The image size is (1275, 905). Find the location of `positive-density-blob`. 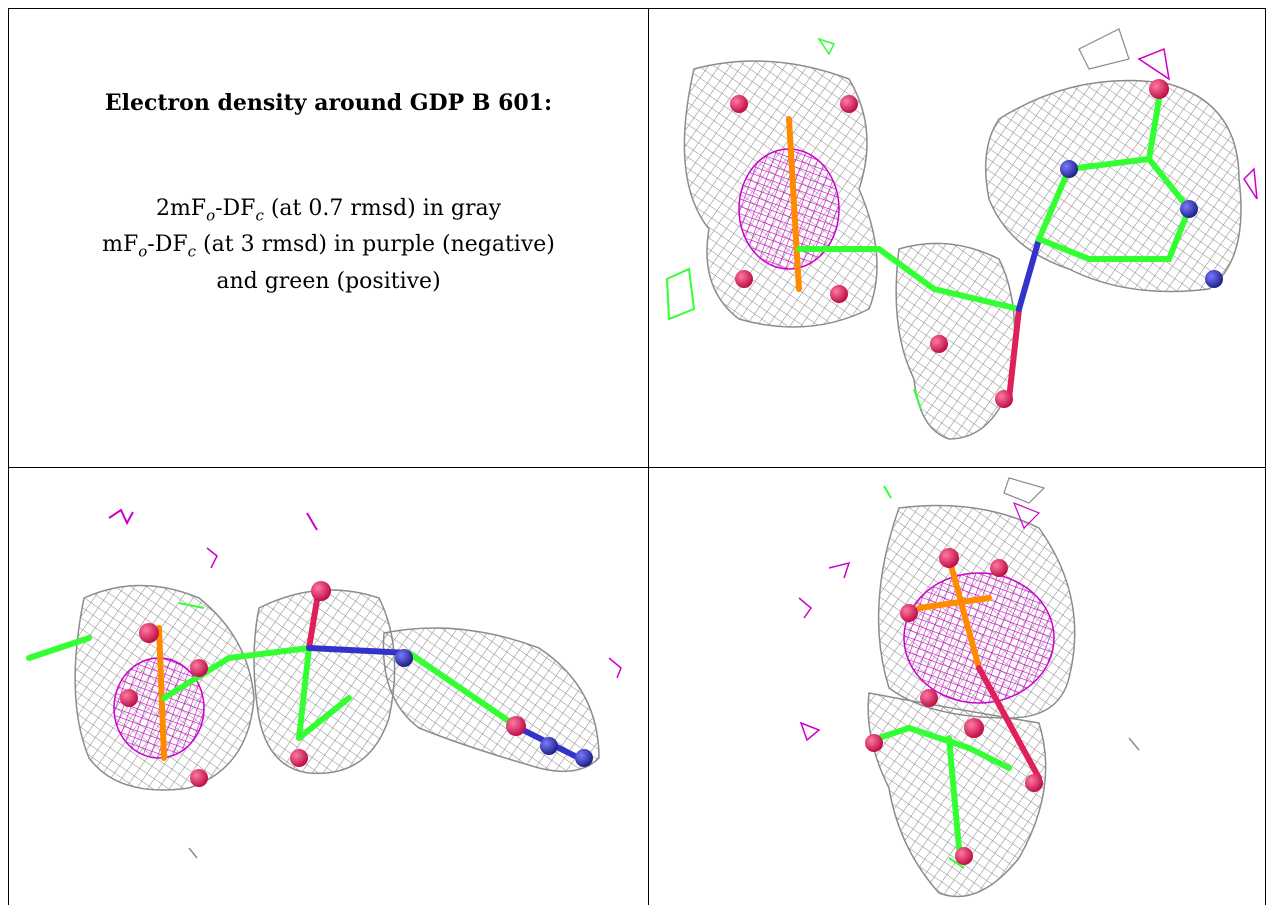

positive-density-blob is located at coordinates (680, 294).